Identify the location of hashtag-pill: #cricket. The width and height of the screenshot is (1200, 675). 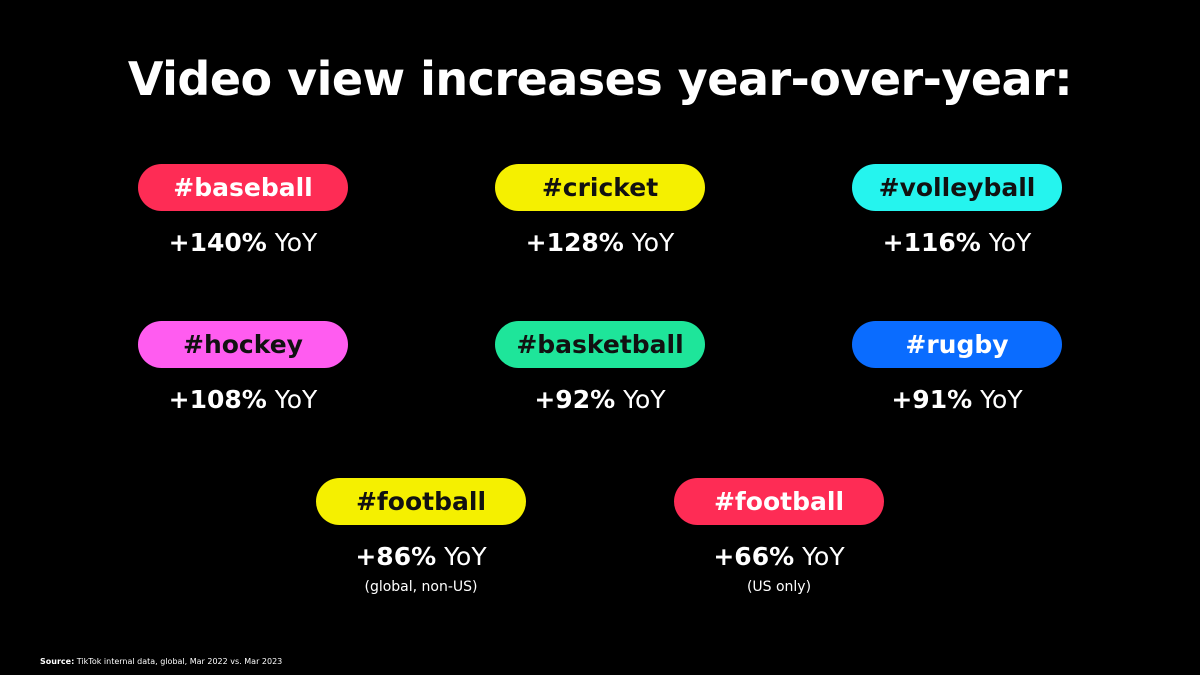
(600, 187).